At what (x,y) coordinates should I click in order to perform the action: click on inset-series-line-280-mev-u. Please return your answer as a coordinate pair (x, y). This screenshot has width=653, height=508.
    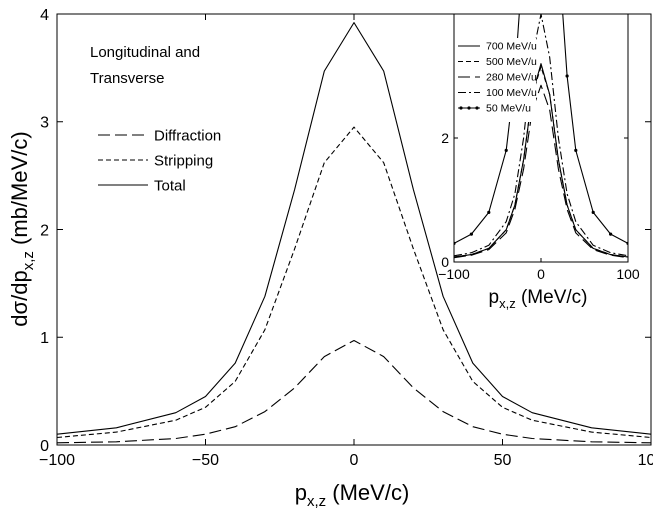
    Looking at the image, I should click on (541, 171).